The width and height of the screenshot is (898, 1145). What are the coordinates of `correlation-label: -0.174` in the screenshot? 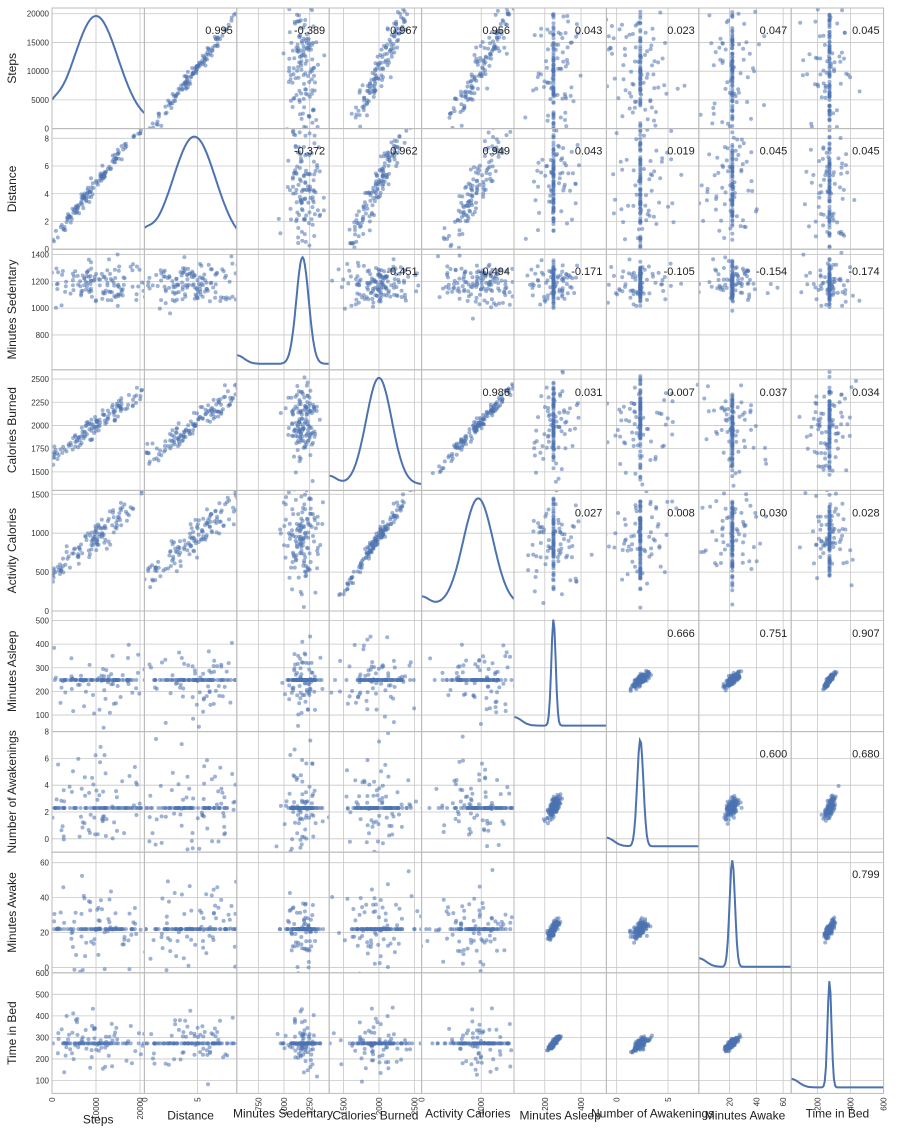 It's located at (863, 272).